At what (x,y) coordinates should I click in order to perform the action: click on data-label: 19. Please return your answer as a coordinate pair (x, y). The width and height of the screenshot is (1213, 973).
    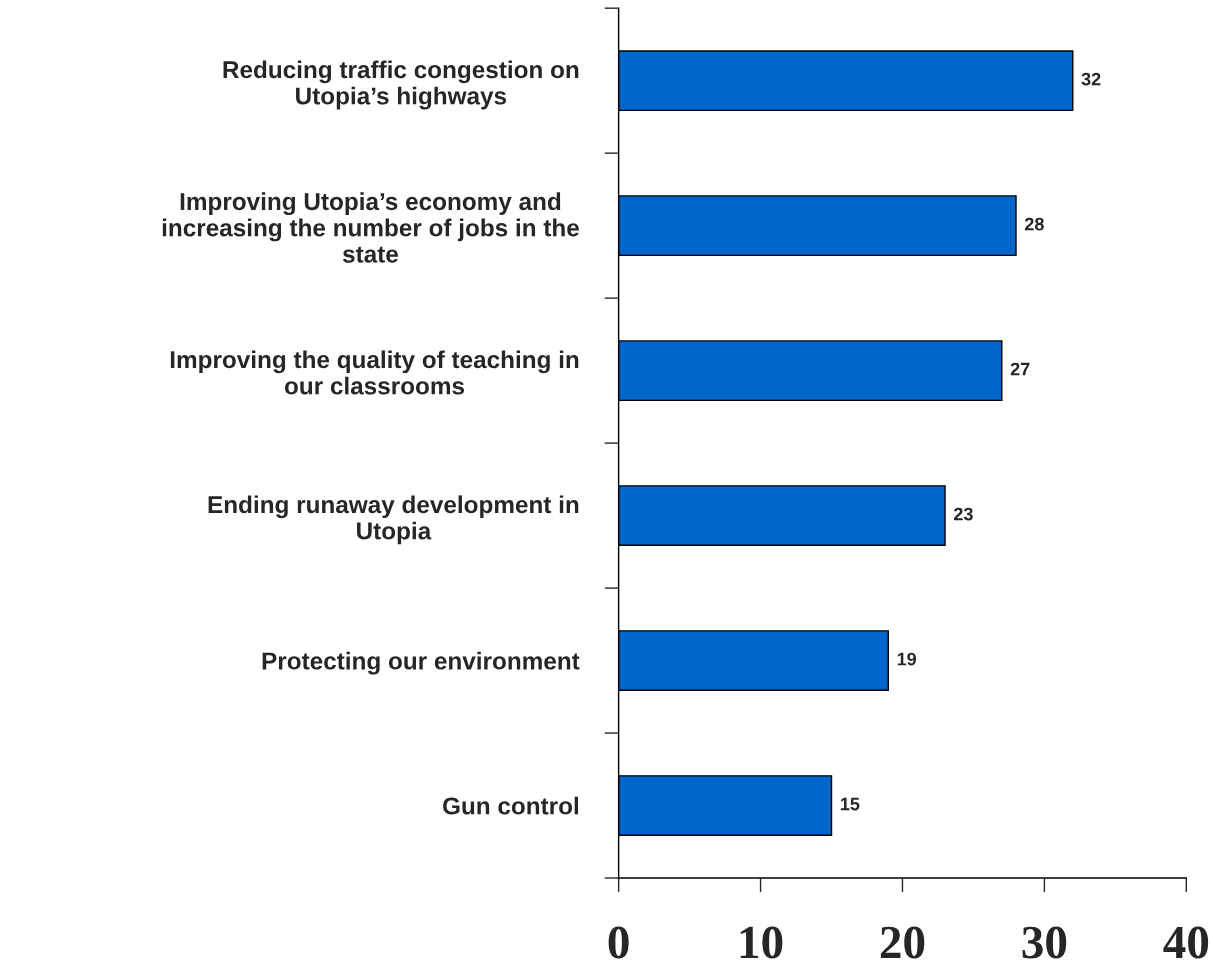
    Looking at the image, I should click on (907, 659).